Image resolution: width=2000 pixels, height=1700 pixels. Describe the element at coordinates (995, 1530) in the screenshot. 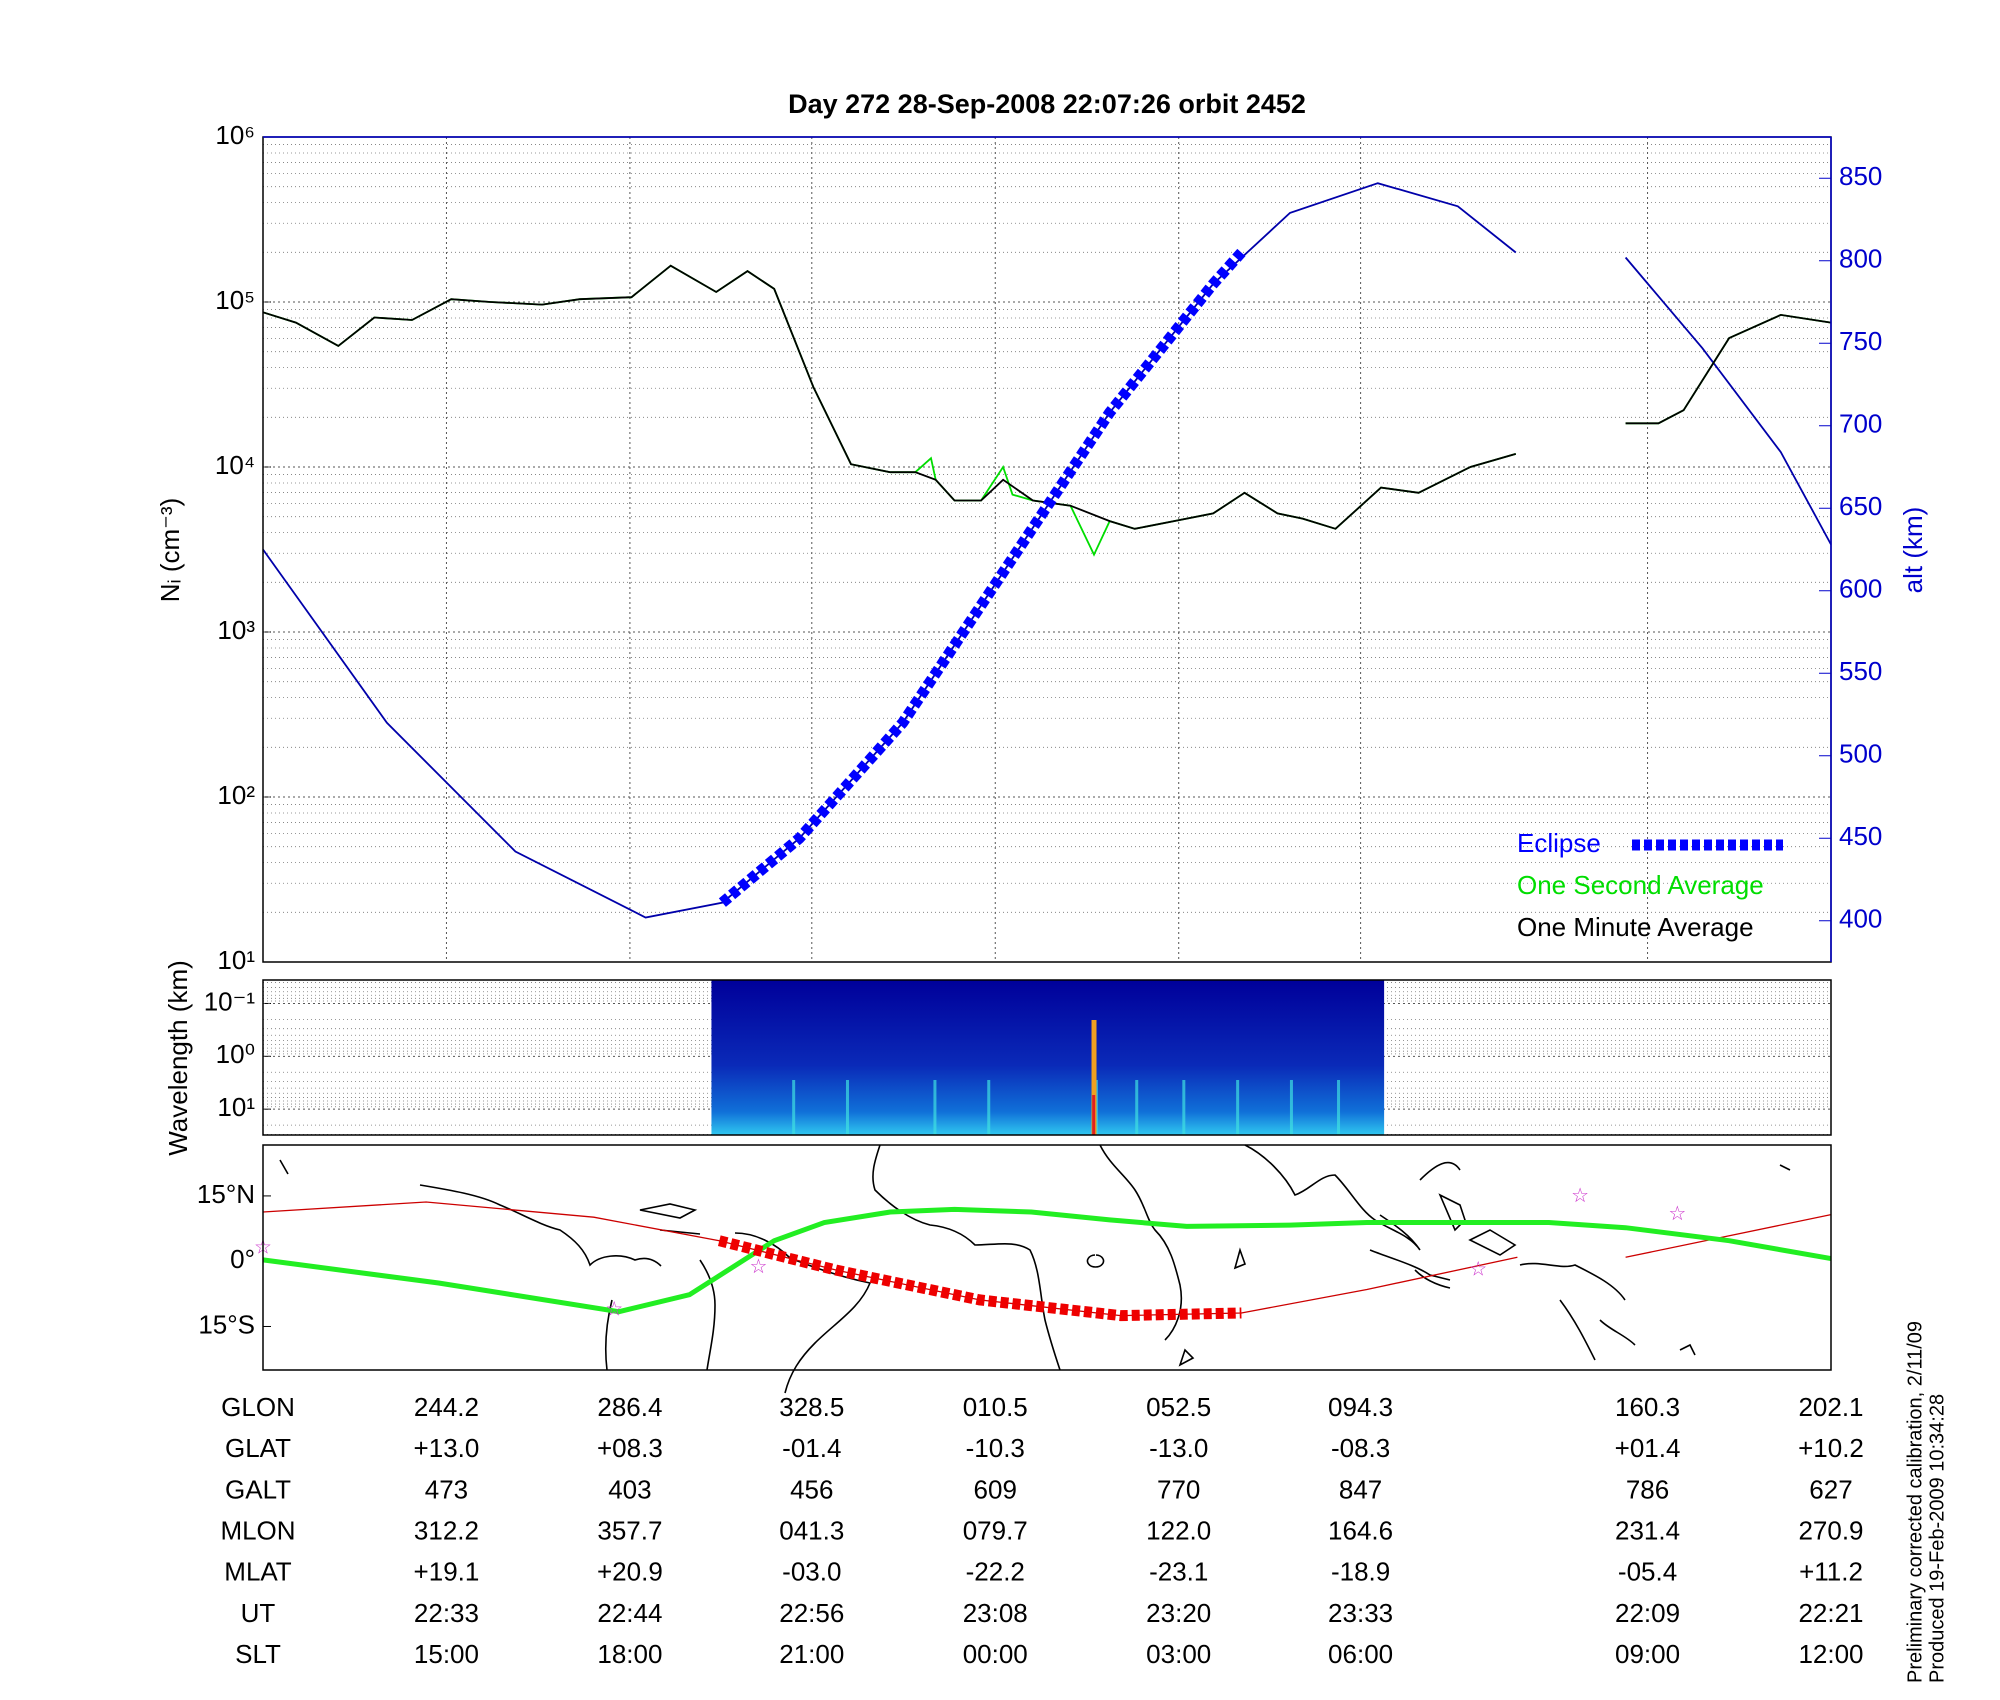

I see `cell: 079.7` at that location.